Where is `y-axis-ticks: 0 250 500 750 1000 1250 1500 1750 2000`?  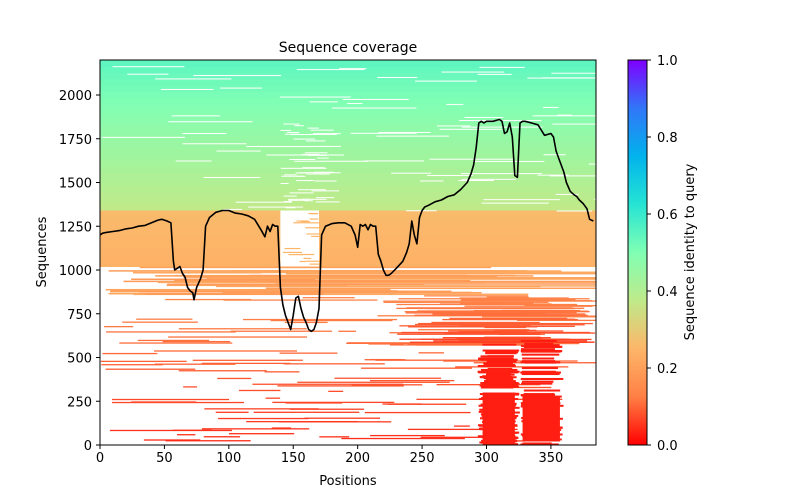 y-axis-ticks: 0 250 500 750 1000 1250 1500 1750 2000 is located at coordinates (79, 271).